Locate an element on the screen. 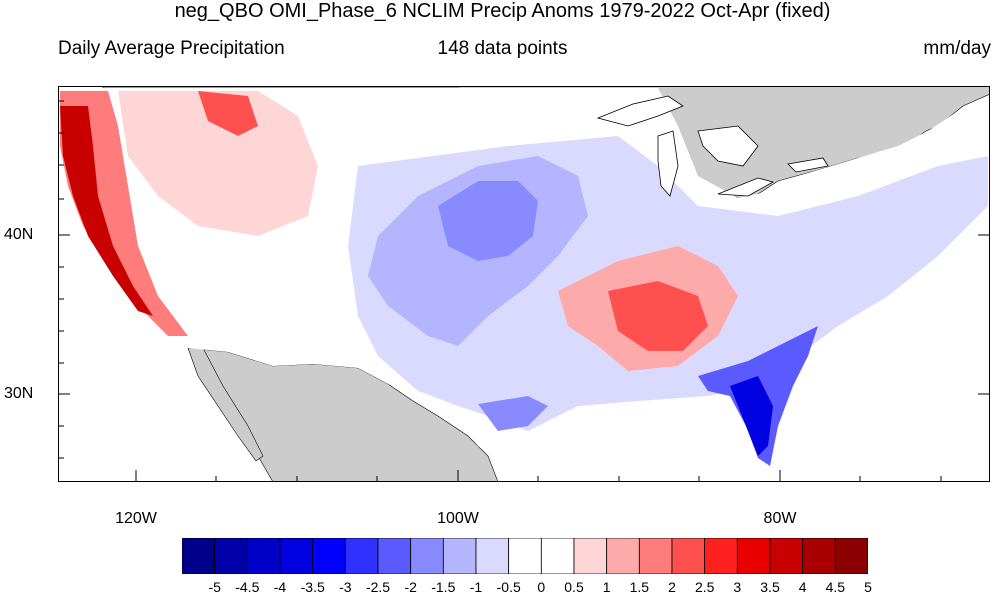  colorbar-tick-label: 1.5 is located at coordinates (639, 587).